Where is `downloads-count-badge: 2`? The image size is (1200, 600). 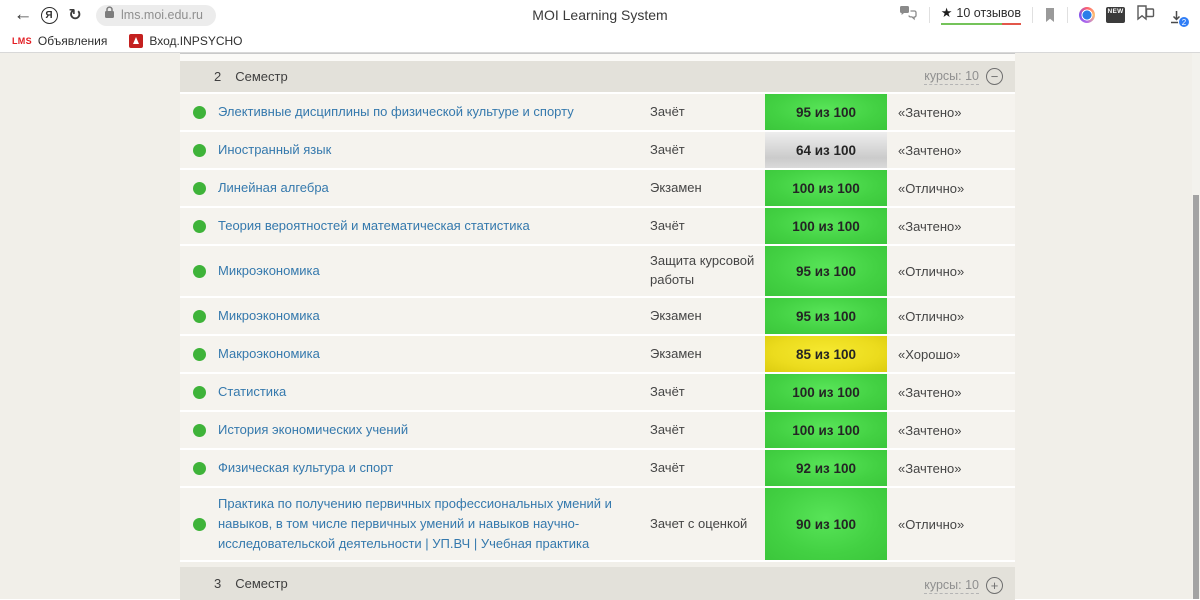 downloads-count-badge: 2 is located at coordinates (1184, 22).